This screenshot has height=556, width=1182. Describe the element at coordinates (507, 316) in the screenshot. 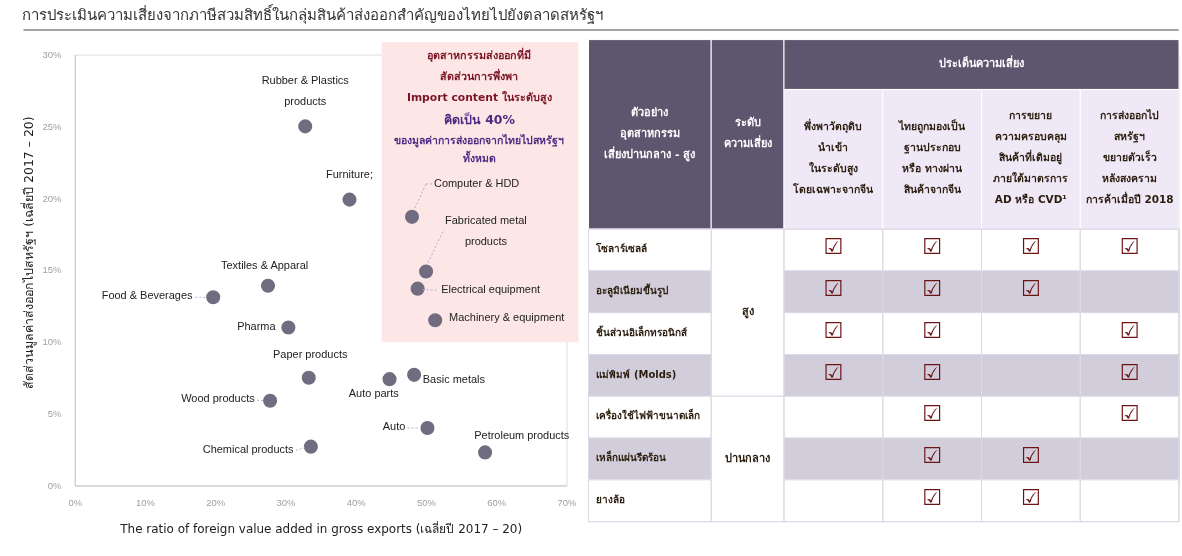

I see `series-label: Machinery & equipment` at that location.